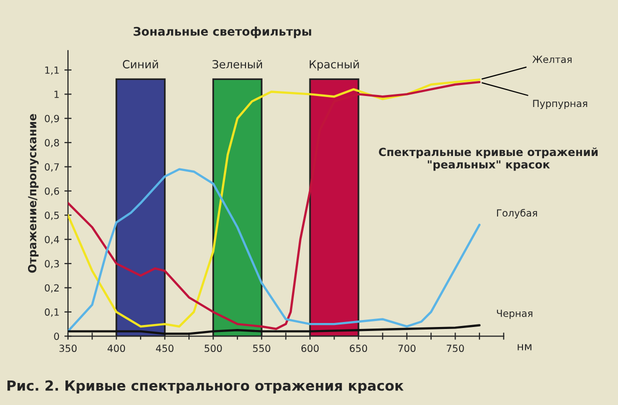  Describe the element at coordinates (223, 32) in the screenshot. I see `chart-title: Зональные светофильтры` at that location.